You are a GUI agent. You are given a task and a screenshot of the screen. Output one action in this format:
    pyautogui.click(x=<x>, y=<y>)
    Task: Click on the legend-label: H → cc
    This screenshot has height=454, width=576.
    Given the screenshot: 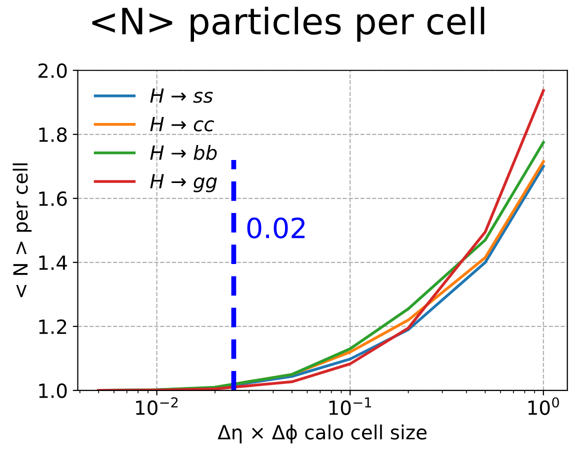 What is the action you would take?
    pyautogui.click(x=182, y=124)
    